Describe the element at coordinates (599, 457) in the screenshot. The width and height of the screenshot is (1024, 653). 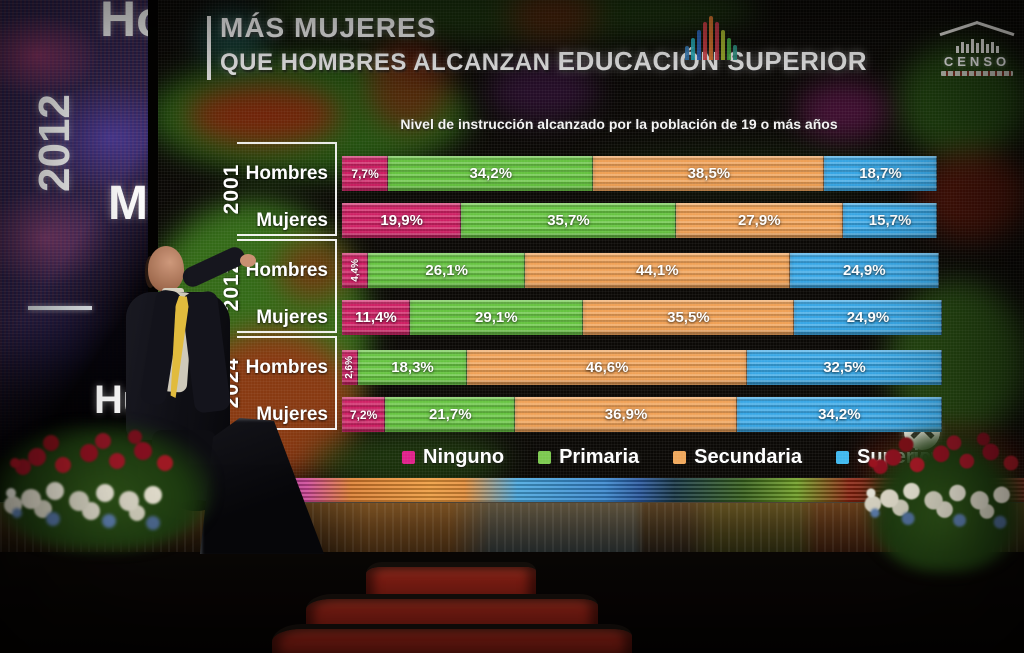
I see `legend-label: Primaria` at that location.